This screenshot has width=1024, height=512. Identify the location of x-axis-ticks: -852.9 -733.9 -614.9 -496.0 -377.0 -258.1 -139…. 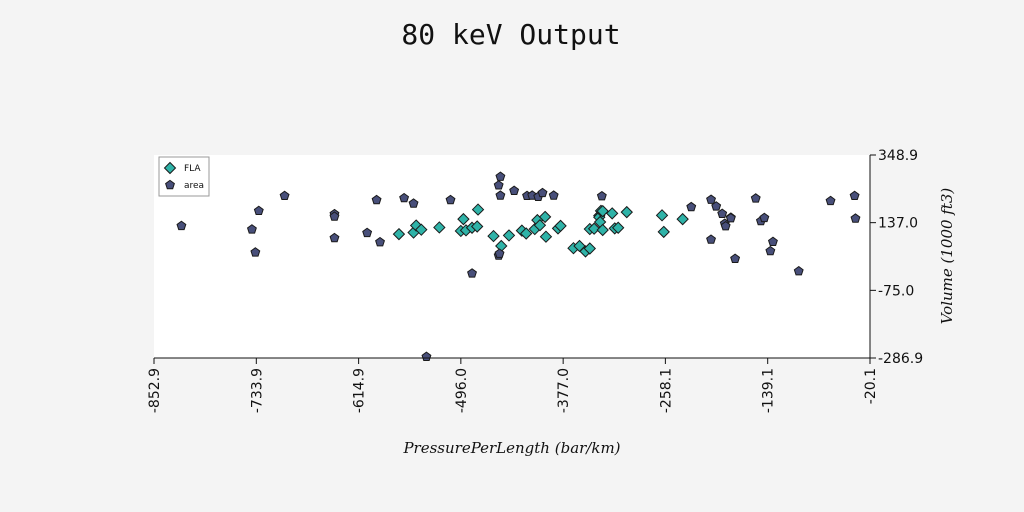
(513, 385).